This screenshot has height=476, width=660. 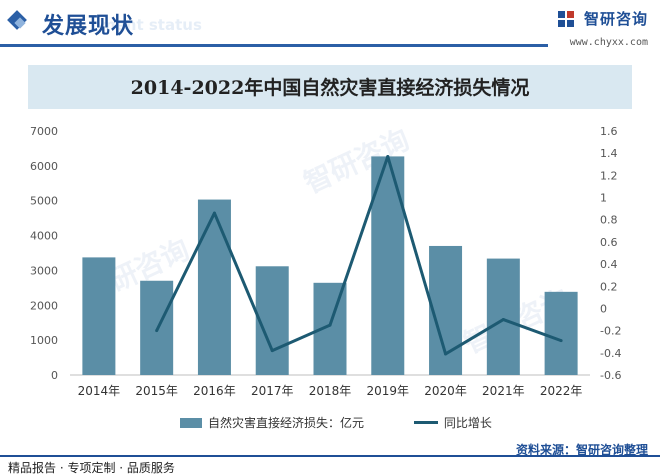 What do you see at coordinates (156, 391) in the screenshot?
I see `x-tick-label: 2015年` at bounding box center [156, 391].